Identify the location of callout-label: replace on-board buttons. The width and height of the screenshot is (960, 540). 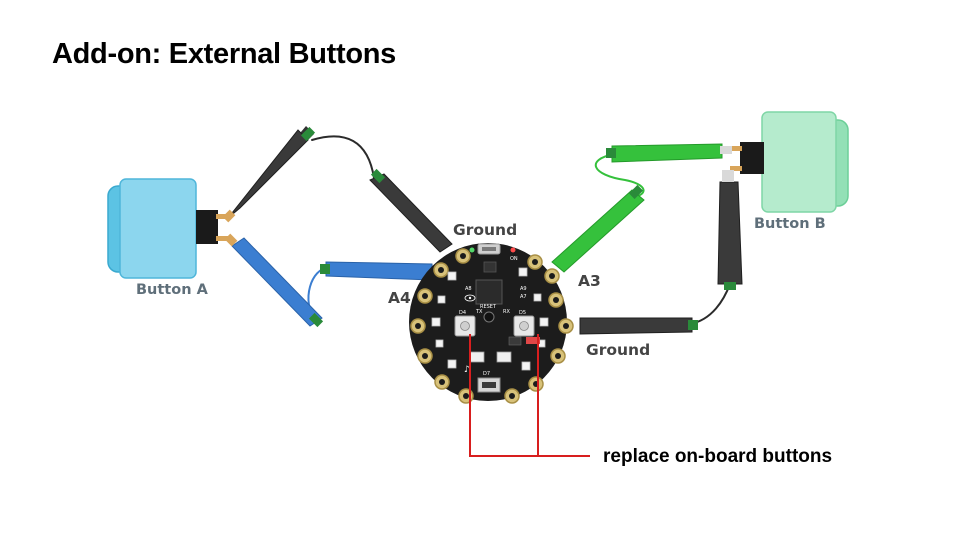
(717, 456).